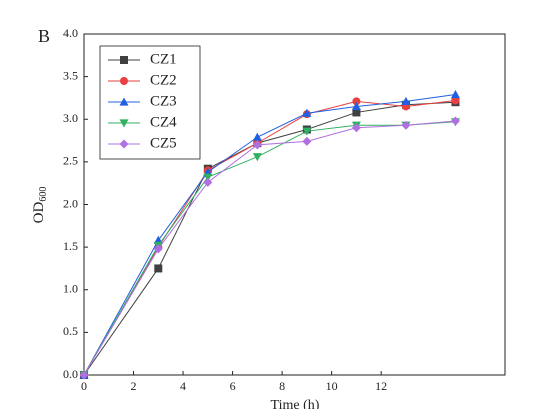 This screenshot has width=539, height=409. What do you see at coordinates (70, 289) in the screenshot?
I see `y-tick-label: 1.0` at bounding box center [70, 289].